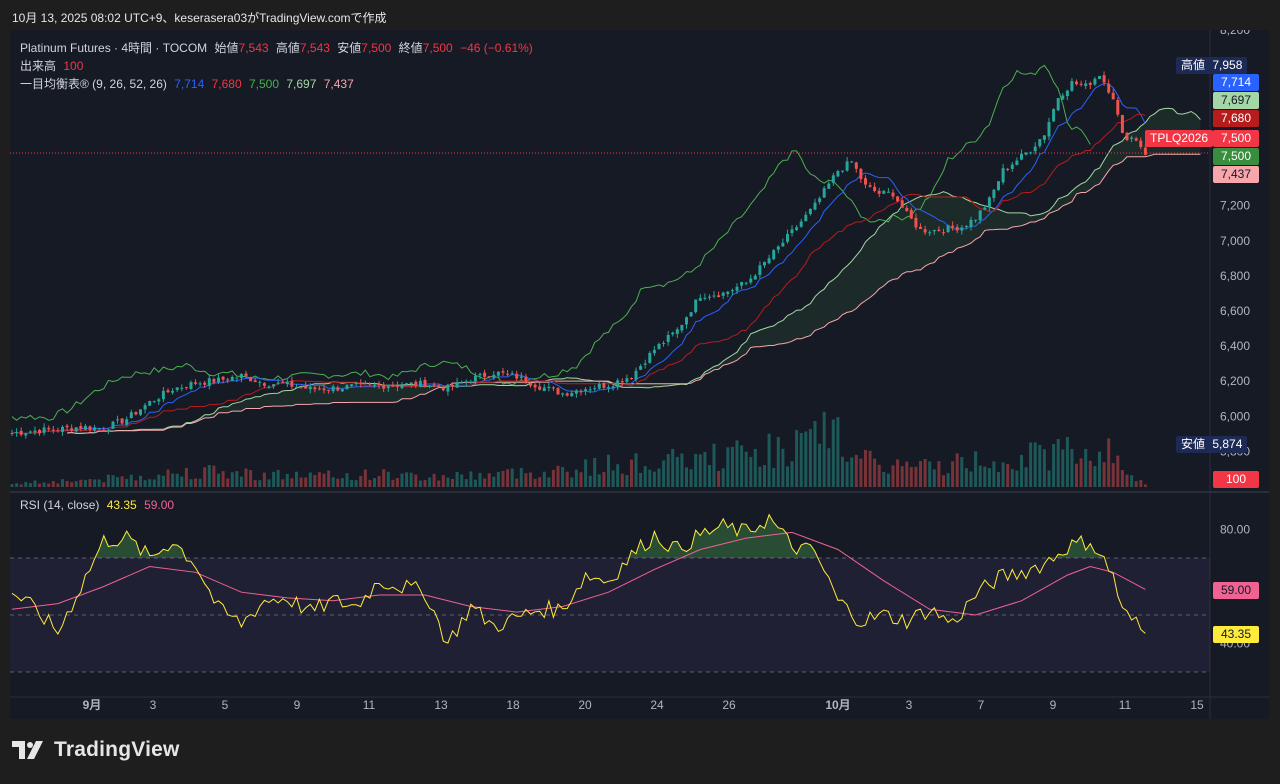  I want to click on high-tag-label: 高値, so click(1193, 65).